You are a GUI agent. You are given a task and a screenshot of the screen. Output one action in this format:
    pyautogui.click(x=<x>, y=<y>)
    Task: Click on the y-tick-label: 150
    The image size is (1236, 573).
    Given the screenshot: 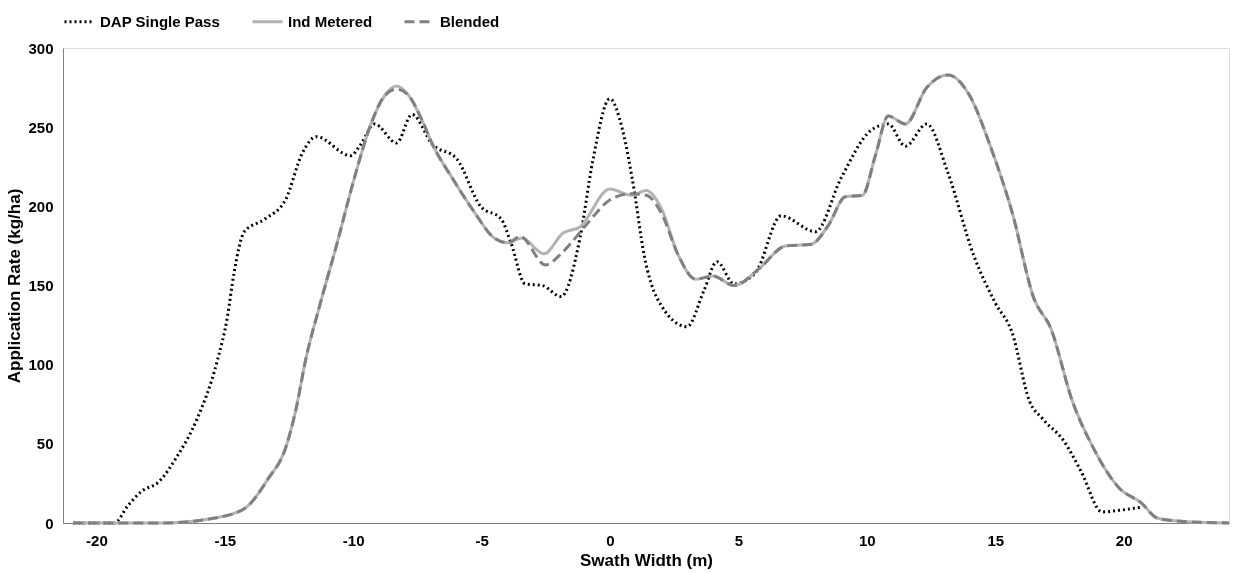 What is the action you would take?
    pyautogui.click(x=41, y=285)
    